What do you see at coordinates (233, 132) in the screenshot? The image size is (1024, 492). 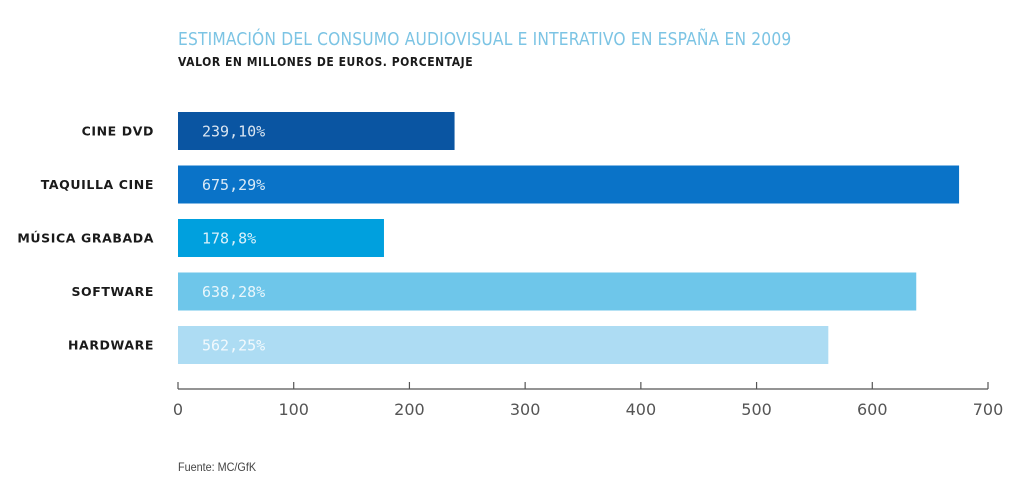 I see `data-label: 239,10%` at bounding box center [233, 132].